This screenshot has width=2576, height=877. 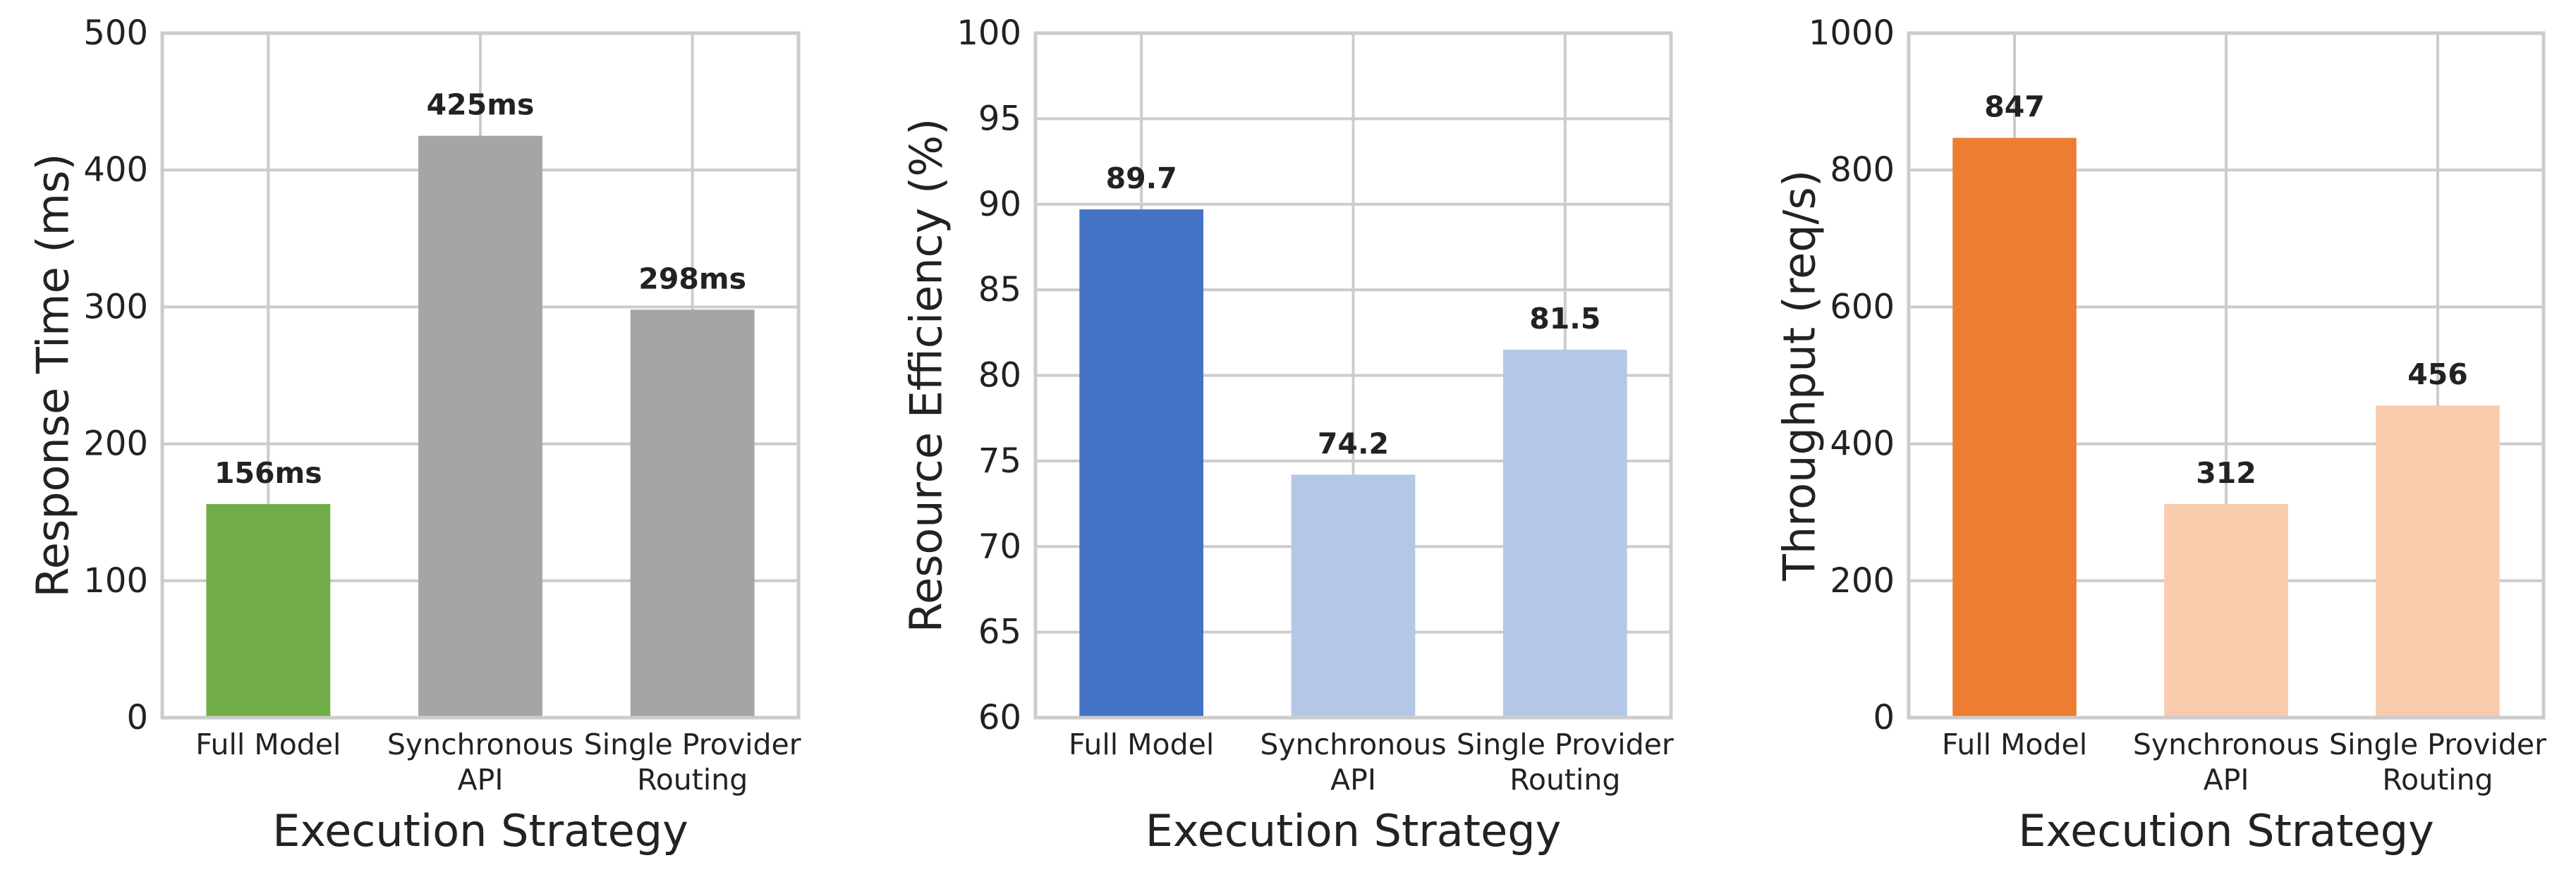 I want to click on value-label: 81.5, so click(x=1565, y=319).